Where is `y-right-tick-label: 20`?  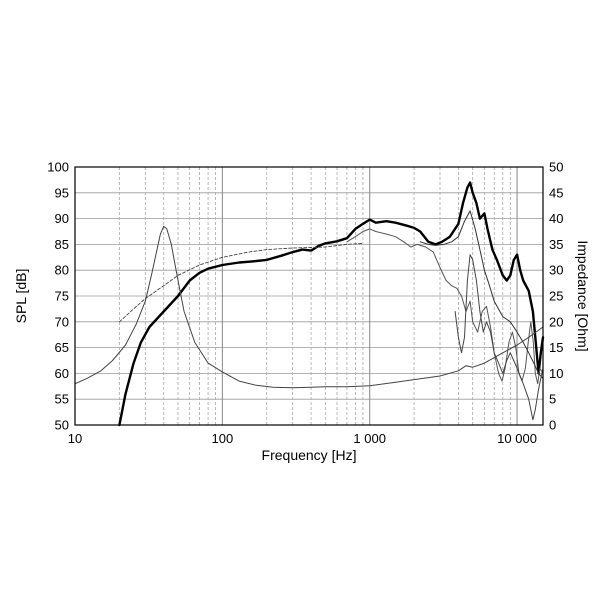 y-right-tick-label: 20 is located at coordinates (556, 321).